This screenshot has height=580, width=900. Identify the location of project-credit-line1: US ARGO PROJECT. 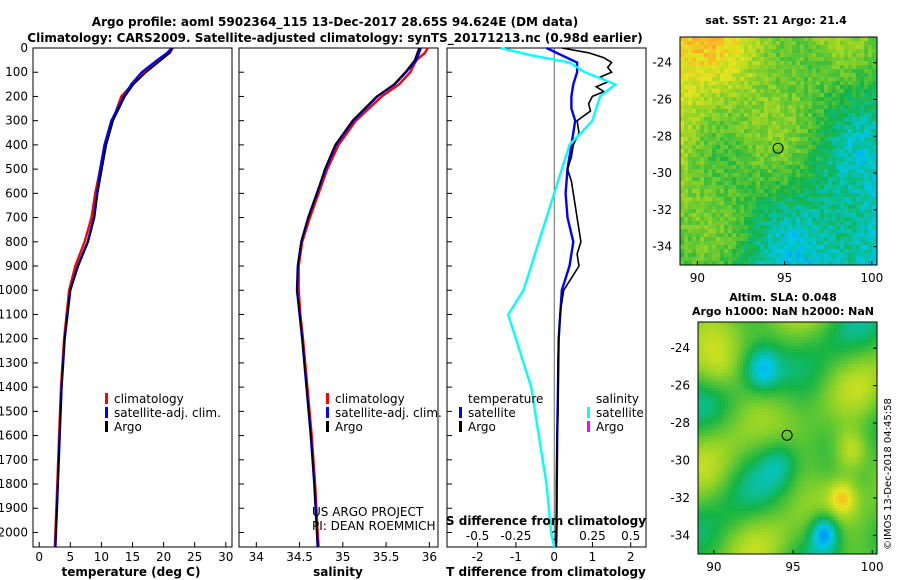
(368, 512).